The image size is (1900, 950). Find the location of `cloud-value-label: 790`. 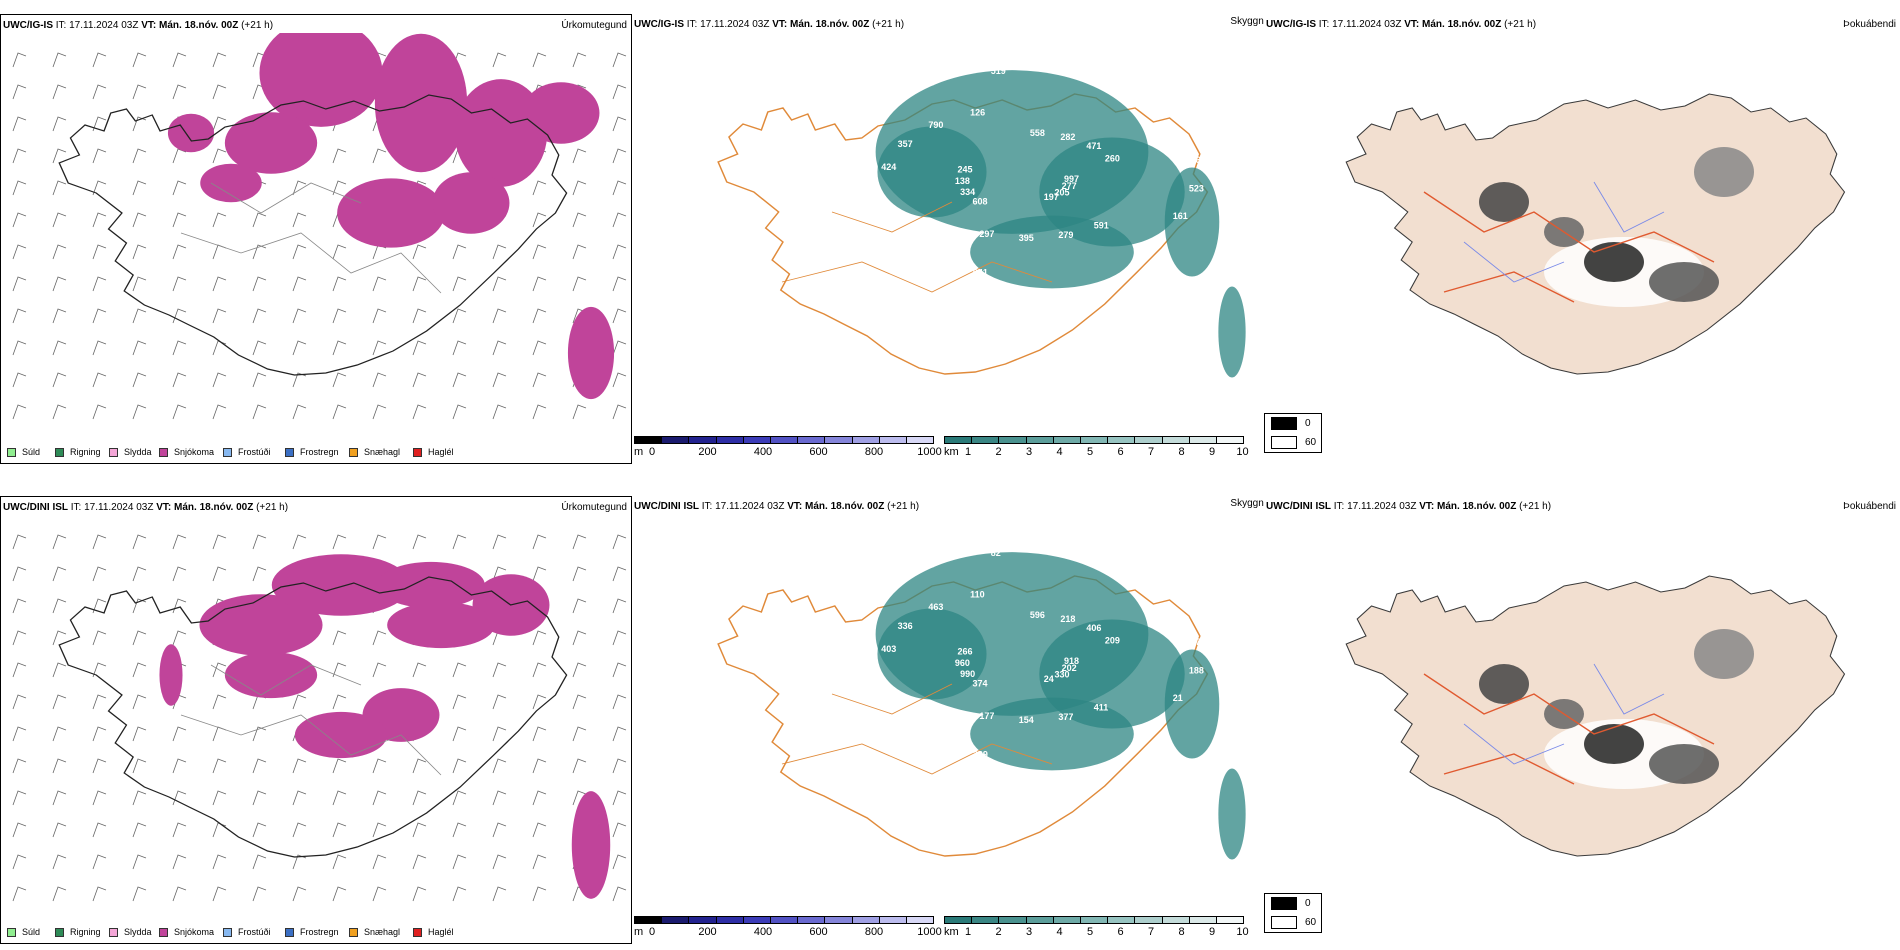

cloud-value-label: 790 is located at coordinates (935, 125).